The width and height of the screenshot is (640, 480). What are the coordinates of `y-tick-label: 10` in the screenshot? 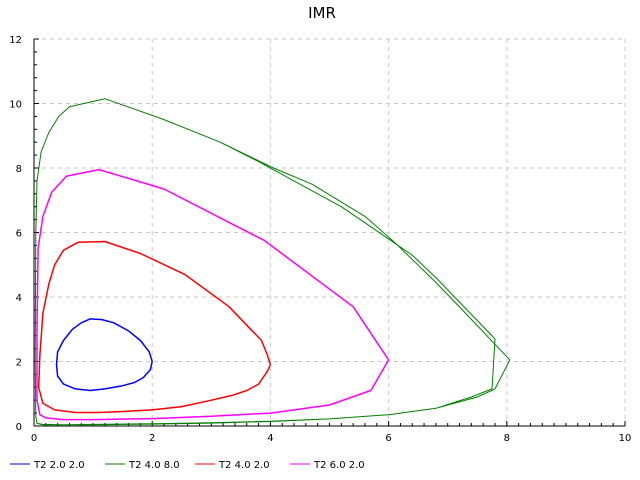 It's located at (15, 105).